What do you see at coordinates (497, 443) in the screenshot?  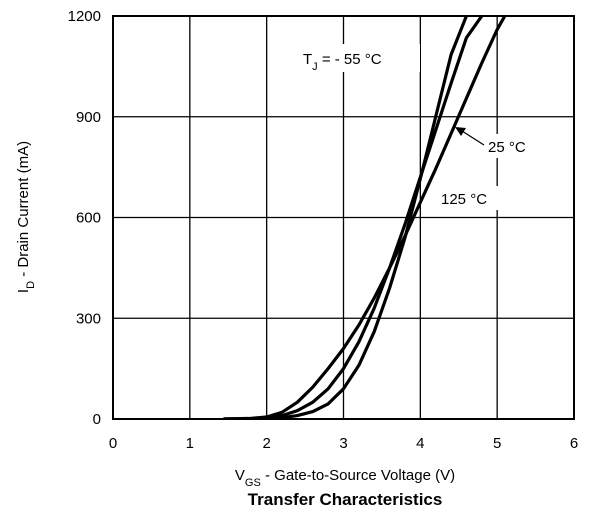 I see `x-tick-label-5: 5` at bounding box center [497, 443].